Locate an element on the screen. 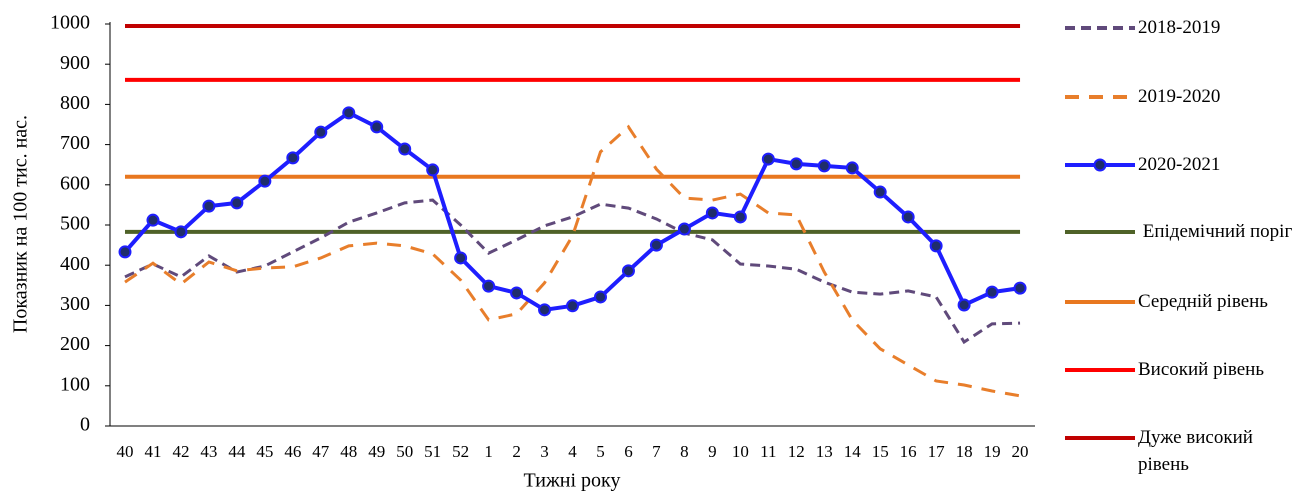  x-tick-label: 18 is located at coordinates (964, 451).